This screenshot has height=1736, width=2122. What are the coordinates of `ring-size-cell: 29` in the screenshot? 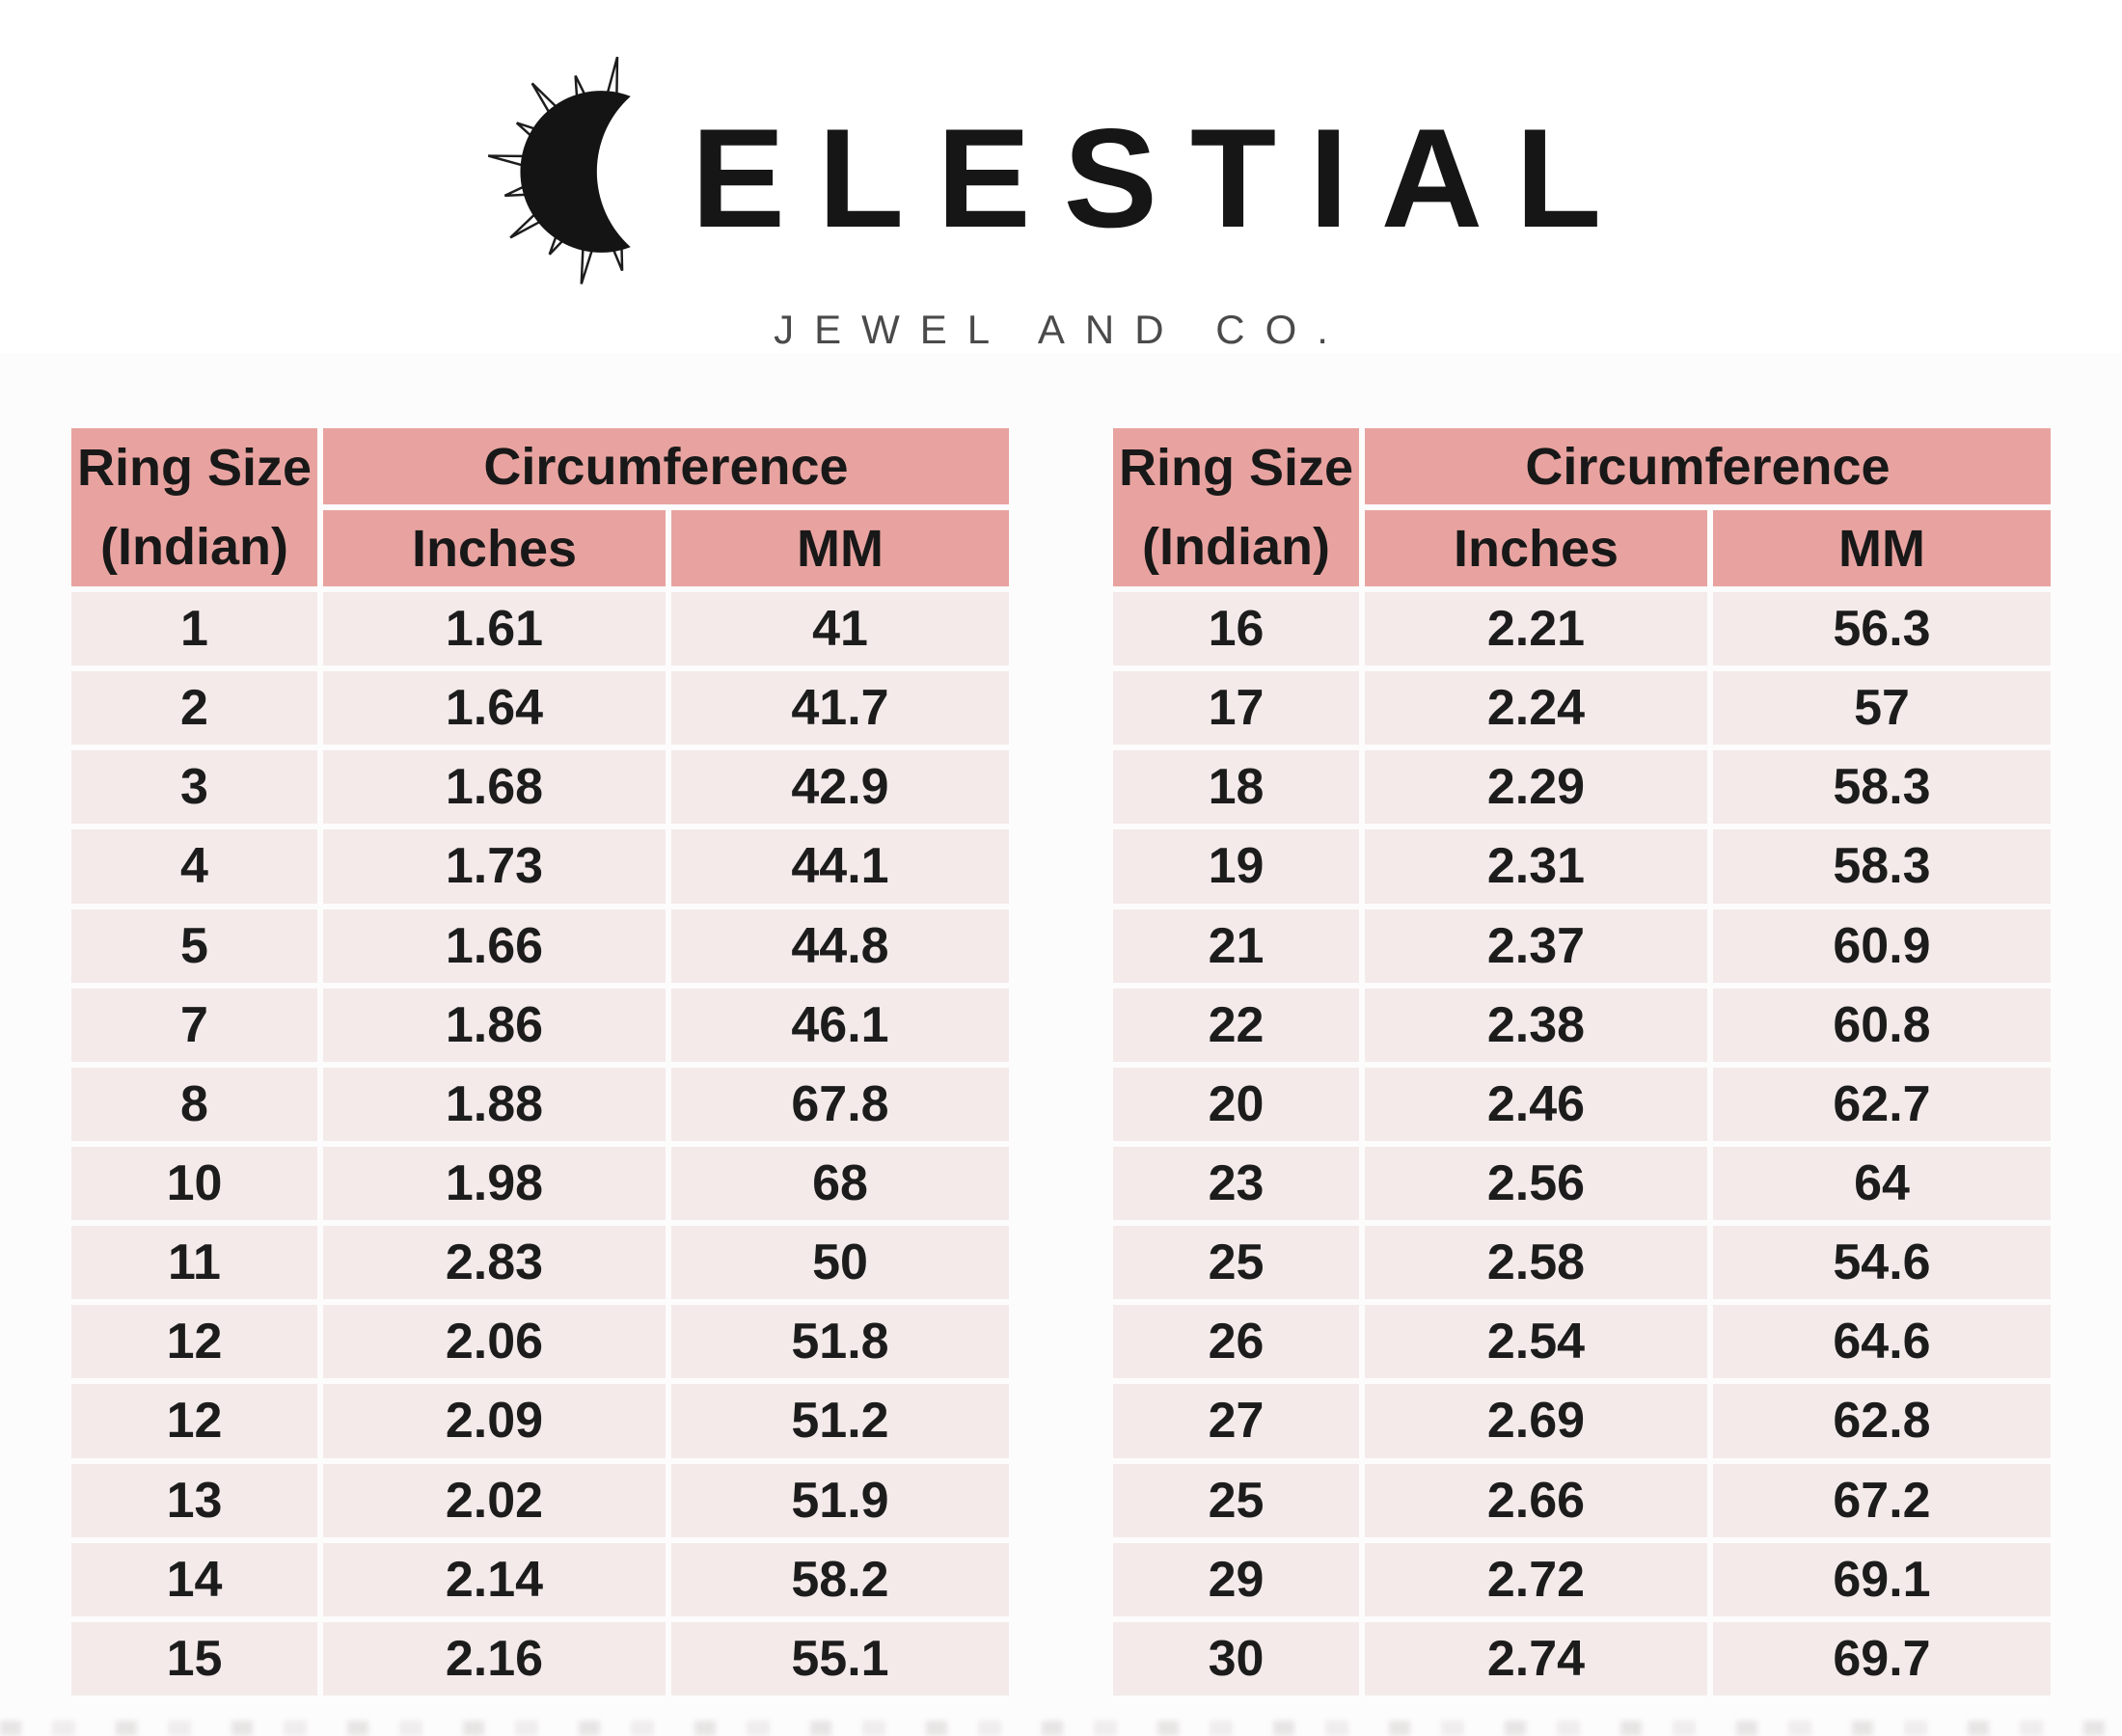 It's located at (1236, 1579).